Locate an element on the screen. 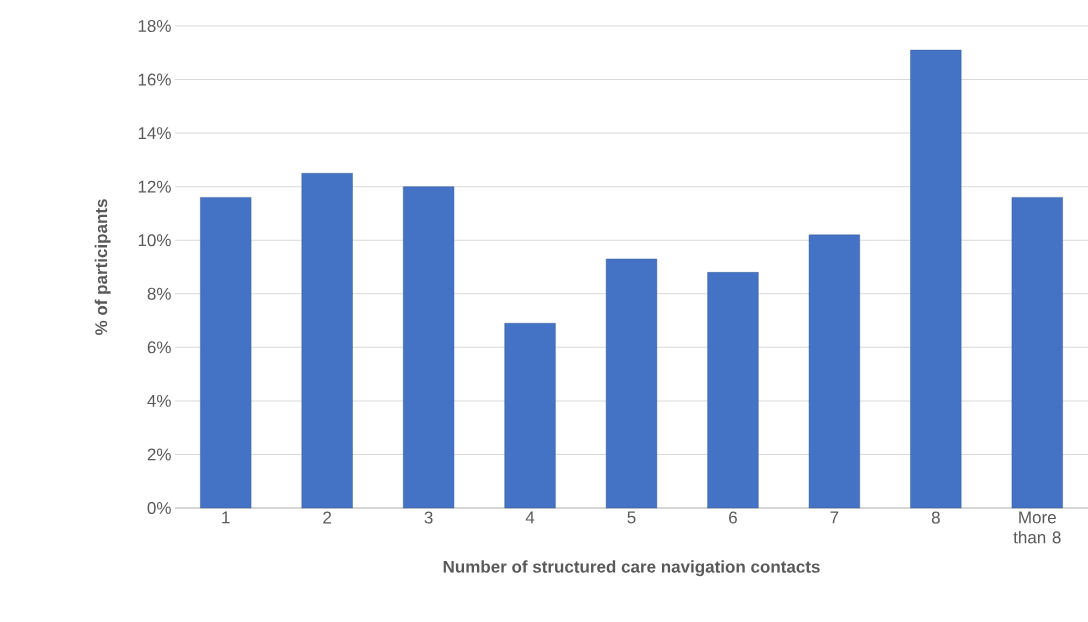 The height and width of the screenshot is (622, 1088). x-tick-label: More than 8 is located at coordinates (1037, 527).